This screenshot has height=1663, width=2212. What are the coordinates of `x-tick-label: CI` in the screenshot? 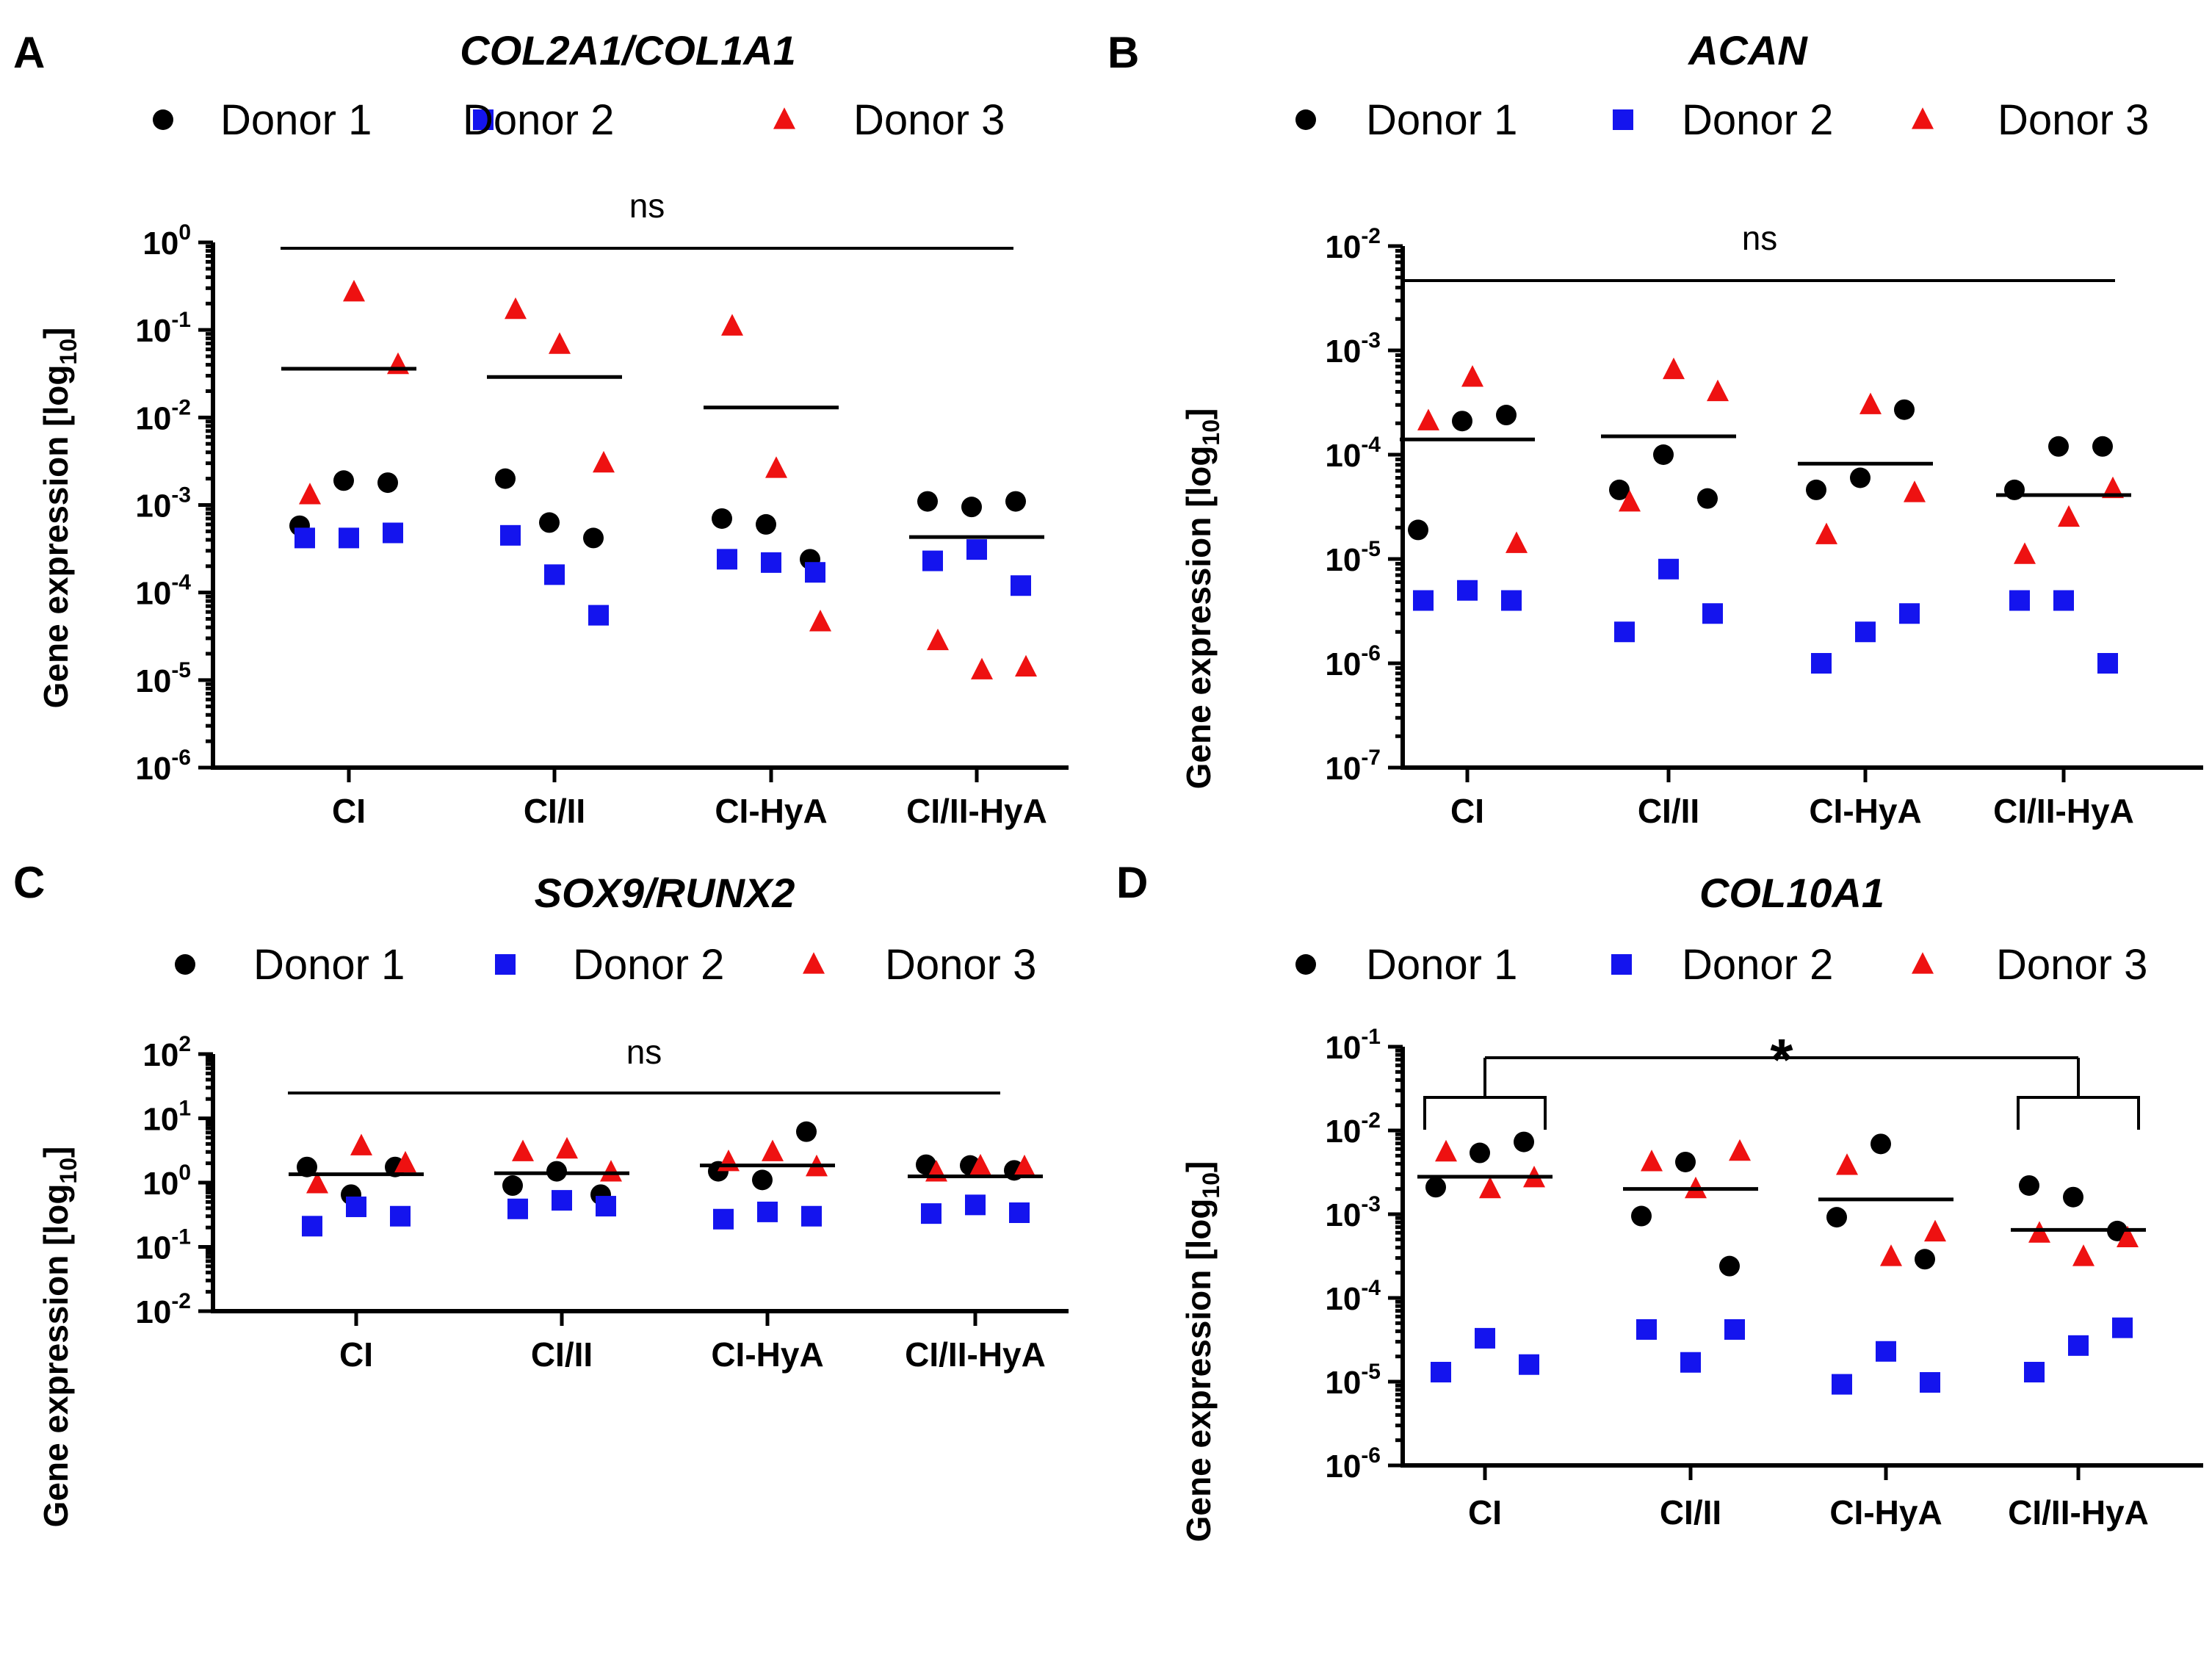 It's located at (356, 1354).